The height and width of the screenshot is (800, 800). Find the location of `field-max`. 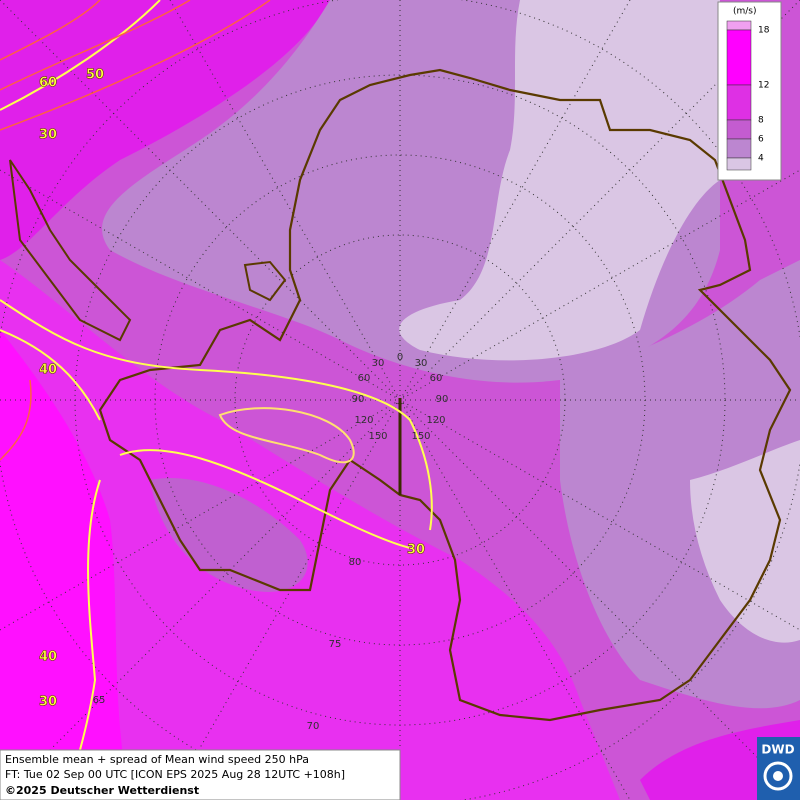

field-max is located at coordinates (65, 565).